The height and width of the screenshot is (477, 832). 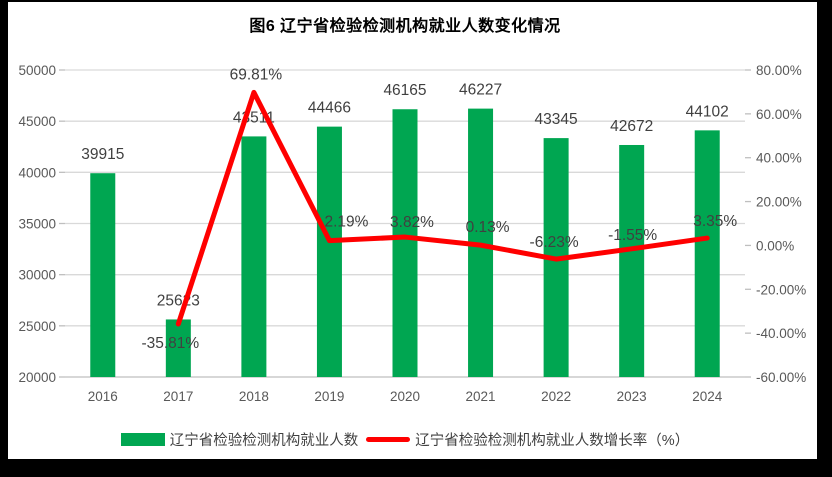 I want to click on bar-2017, so click(x=178, y=348).